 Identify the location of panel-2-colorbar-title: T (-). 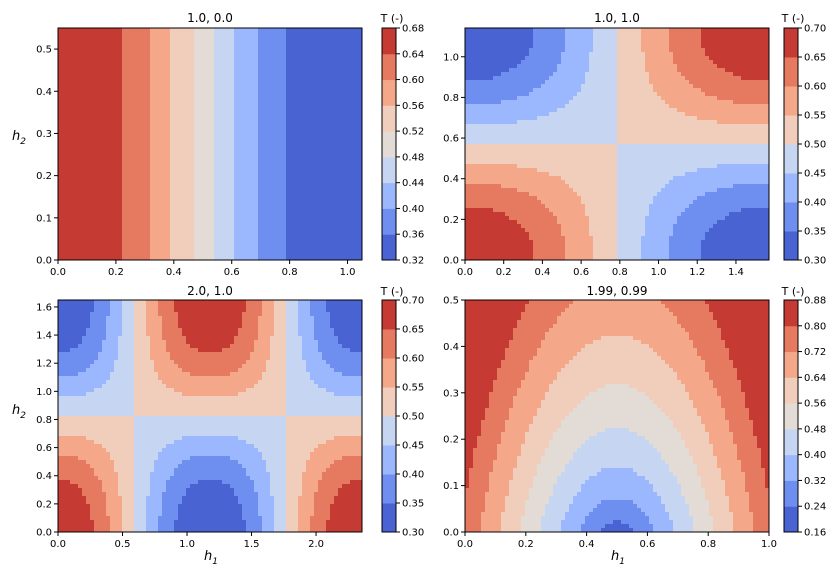
(793, 18).